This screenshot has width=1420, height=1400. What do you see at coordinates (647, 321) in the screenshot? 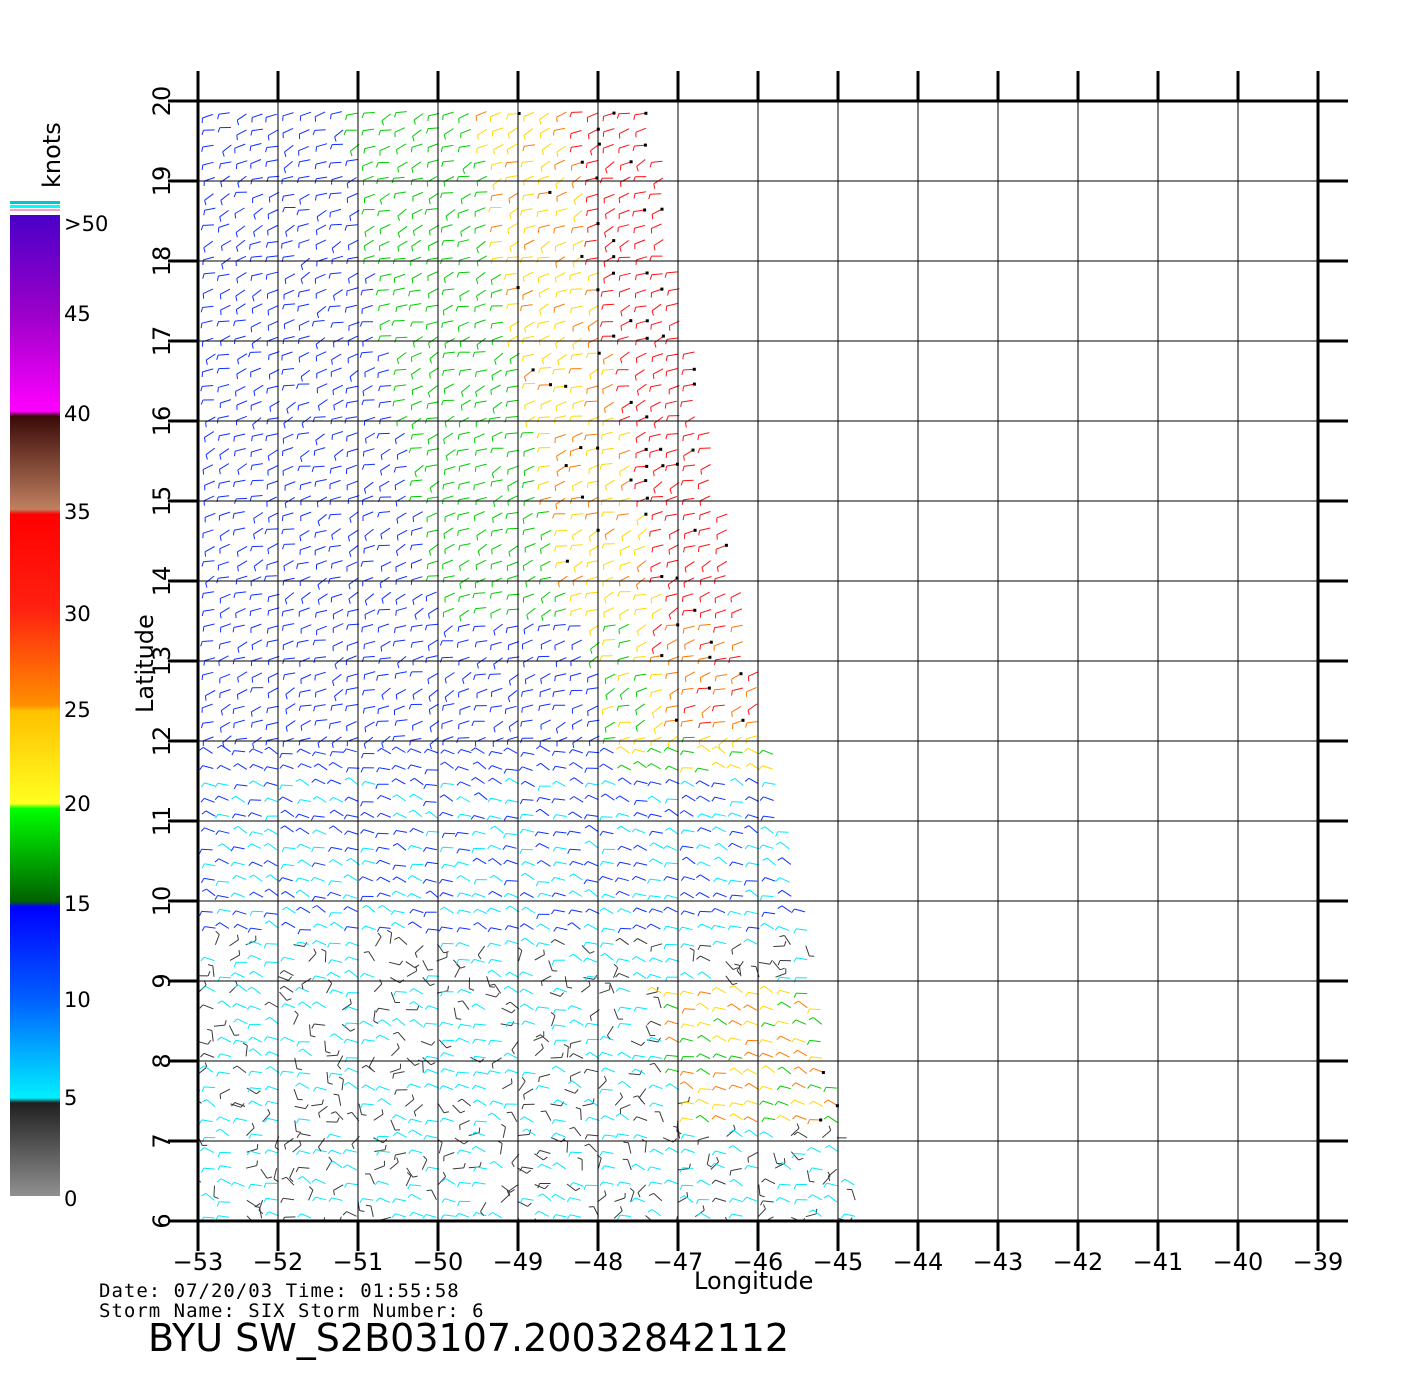
I see `rain-flag` at bounding box center [647, 321].